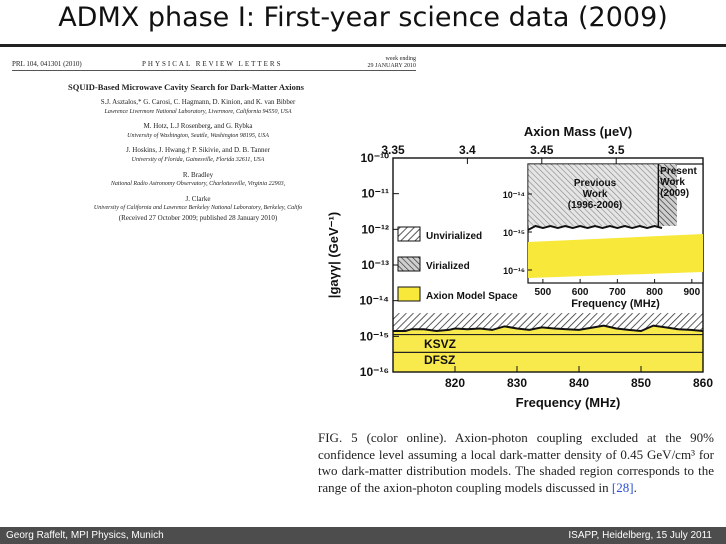 The height and width of the screenshot is (544, 726). I want to click on author-names: R. Bradley, so click(198, 174).